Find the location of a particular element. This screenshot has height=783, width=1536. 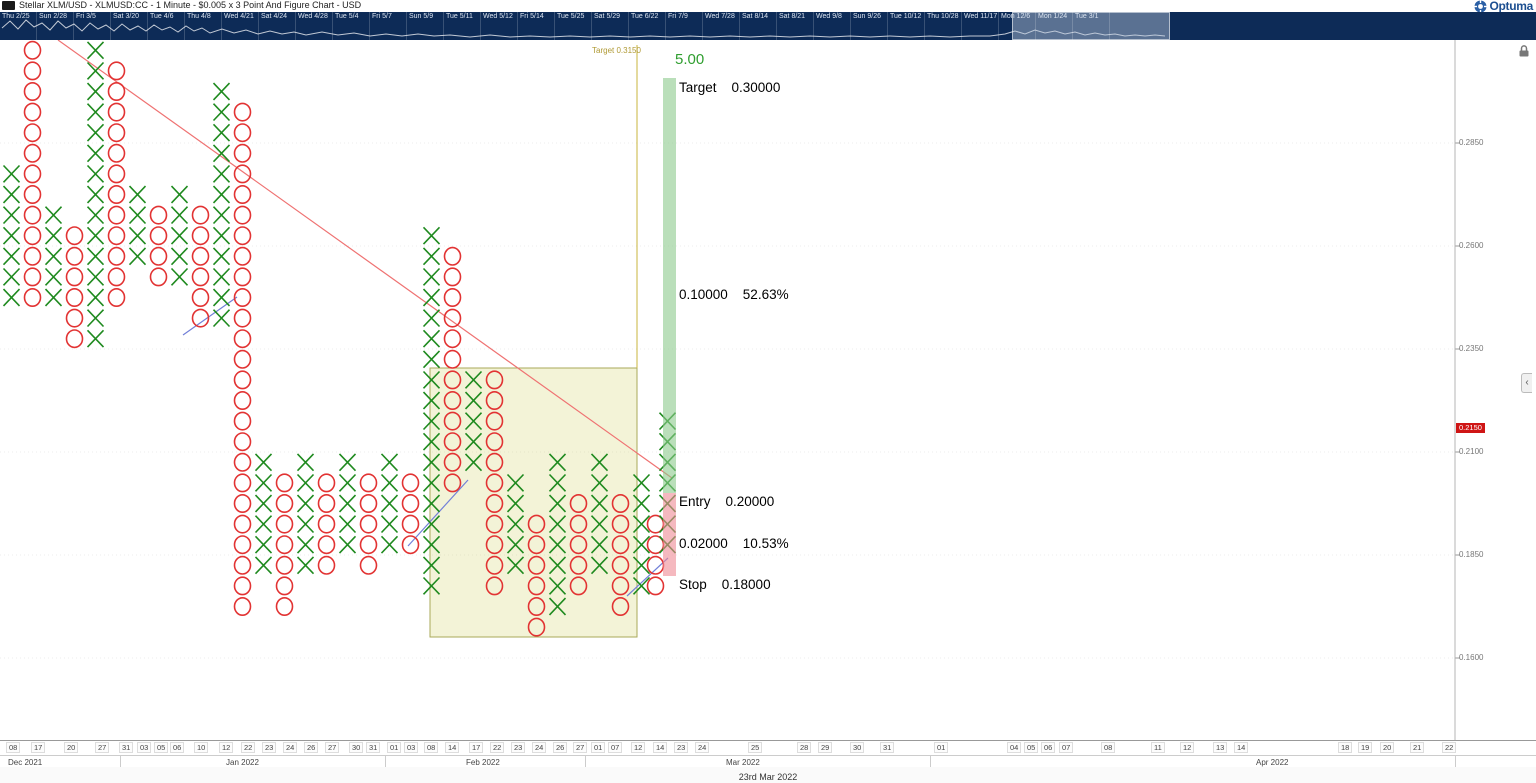

x-axis-month-row: Dec 2021 Jan 2022 Feb 2022 Mar 2022 Apr 2022 is located at coordinates (768, 762).